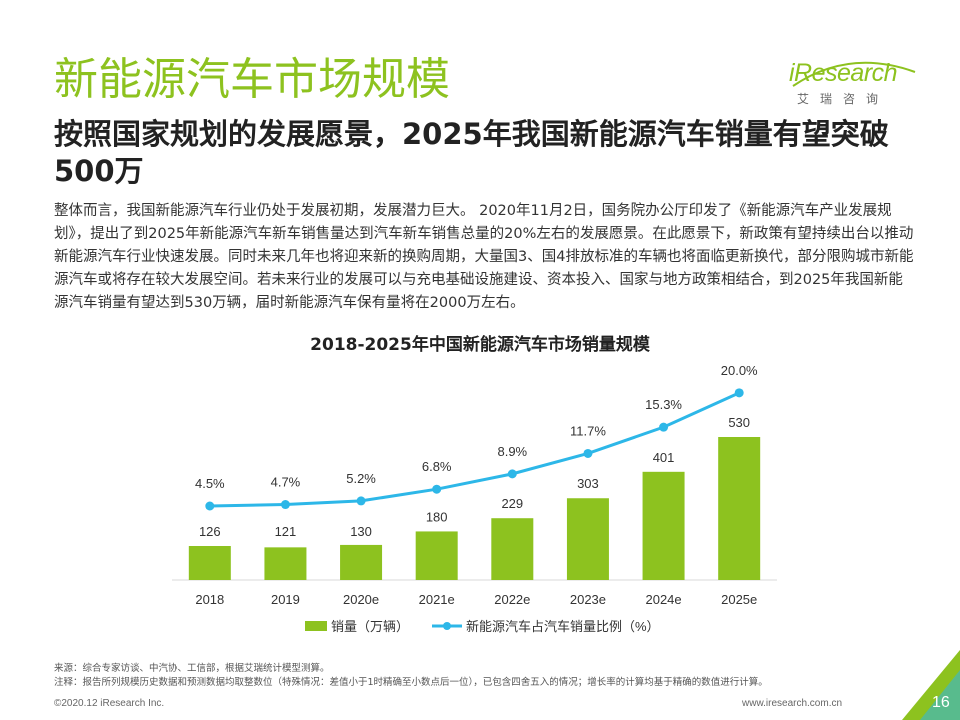  Describe the element at coordinates (109, 703) in the screenshot. I see `copyright-text: ©2020.12 iResearch Inc.` at that location.